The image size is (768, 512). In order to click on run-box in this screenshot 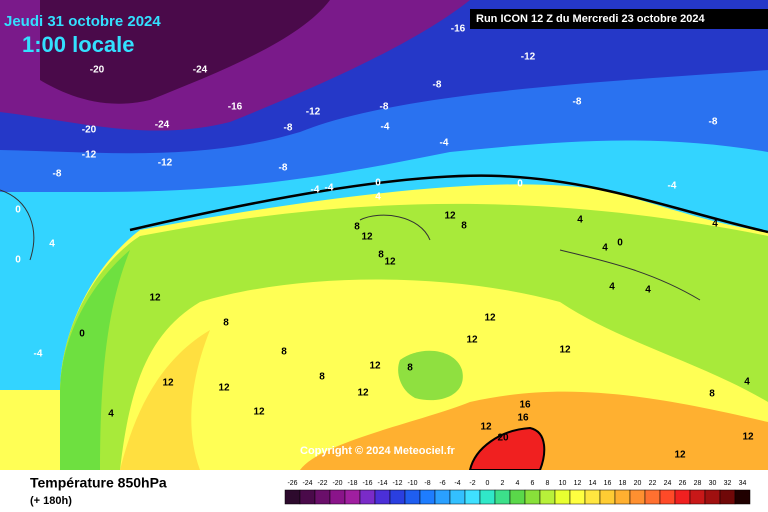, I will do `click(619, 19)`.